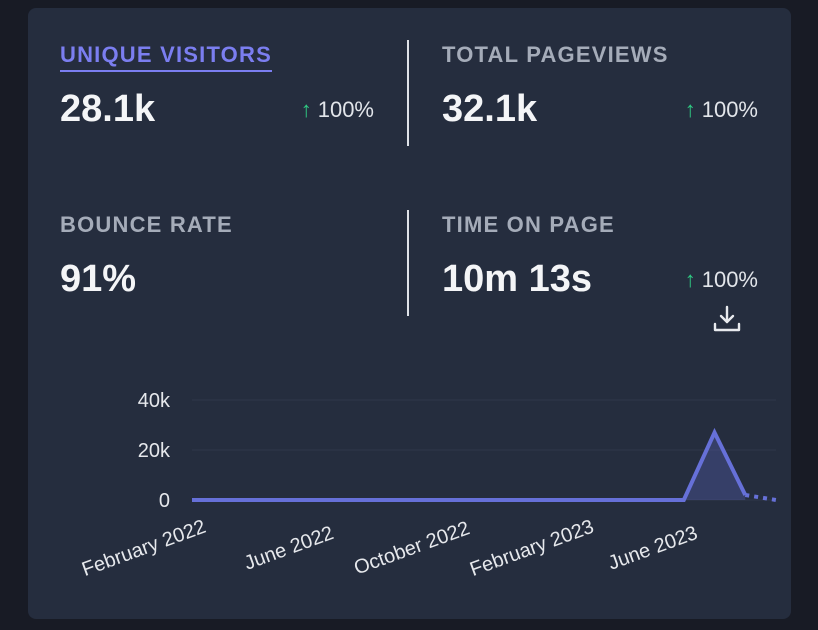 The height and width of the screenshot is (630, 818). Describe the element at coordinates (490, 109) in the screenshot. I see `metric-value-total-pageviews: 32.1k` at that location.